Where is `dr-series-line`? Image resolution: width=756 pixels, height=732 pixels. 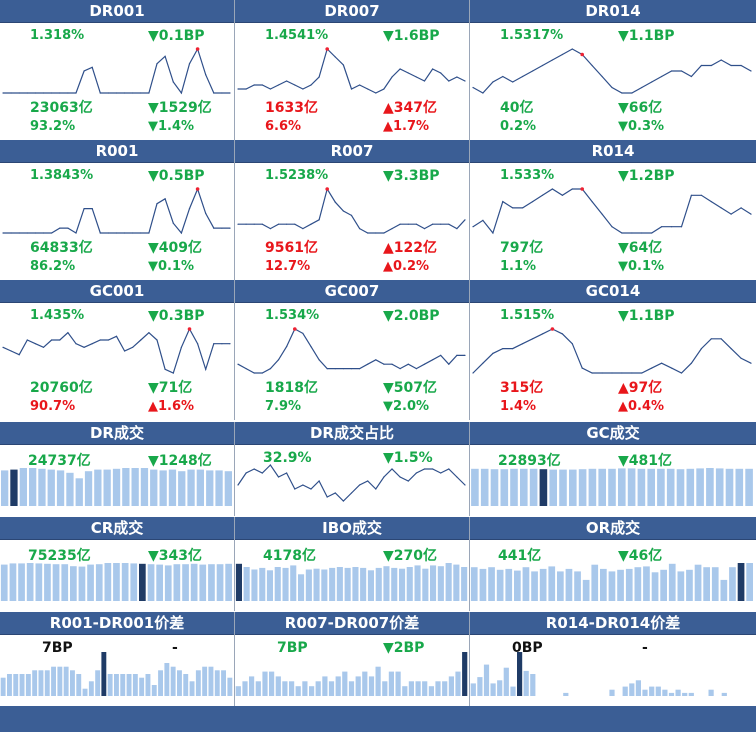 dr-series-line is located at coordinates (351, 483).